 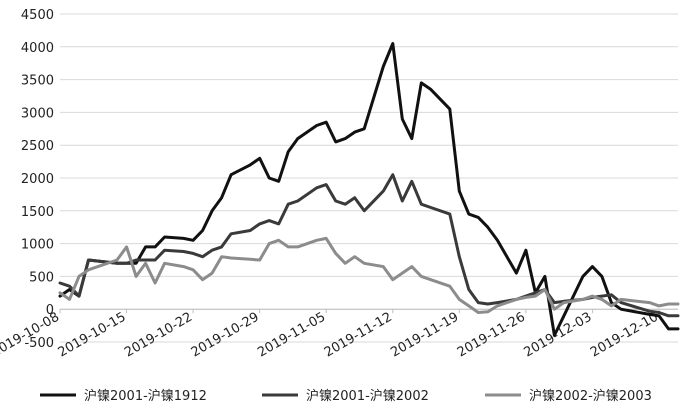 What do you see at coordinates (92, 335) in the screenshot?
I see `x-tick-label: 2019-10-15` at bounding box center [92, 335].